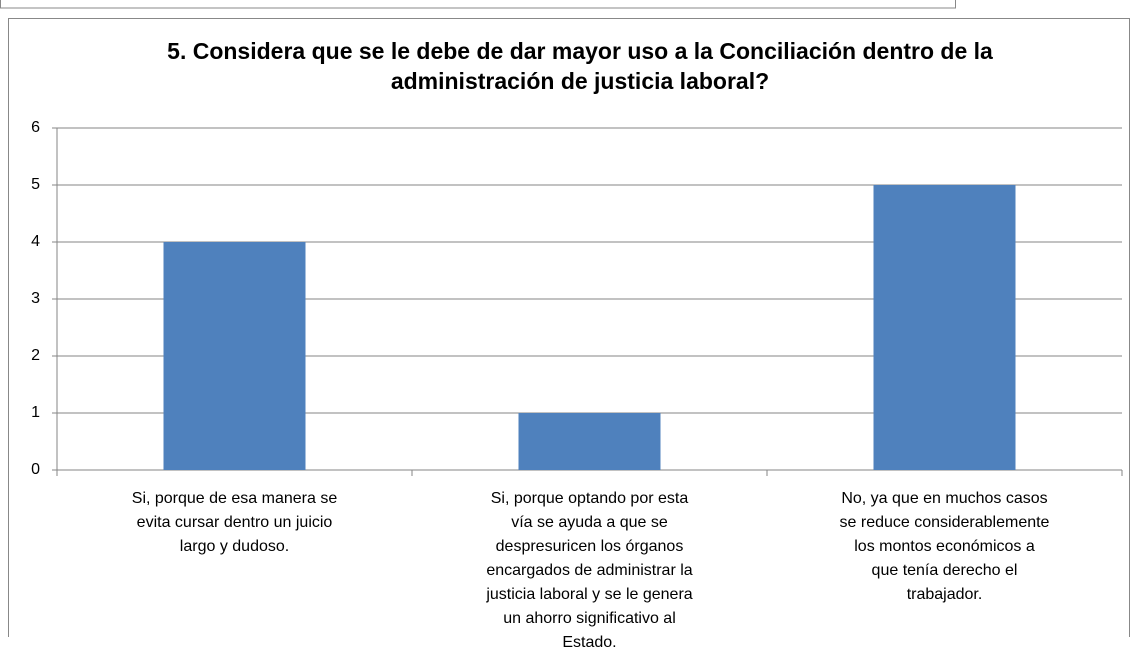 The width and height of the screenshot is (1137, 655). What do you see at coordinates (35, 184) in the screenshot?
I see `y-tick-label: 5` at bounding box center [35, 184].